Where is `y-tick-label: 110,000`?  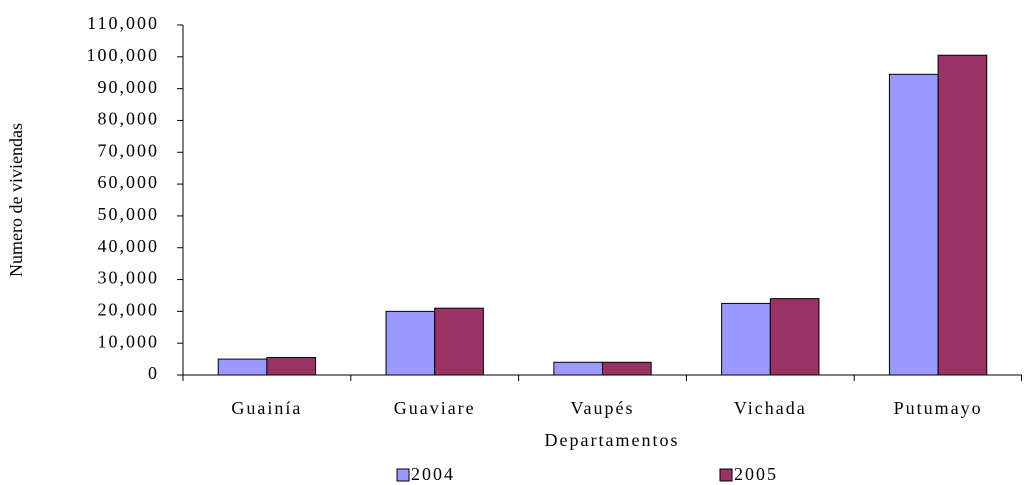
y-tick-label: 110,000 is located at coordinates (123, 23).